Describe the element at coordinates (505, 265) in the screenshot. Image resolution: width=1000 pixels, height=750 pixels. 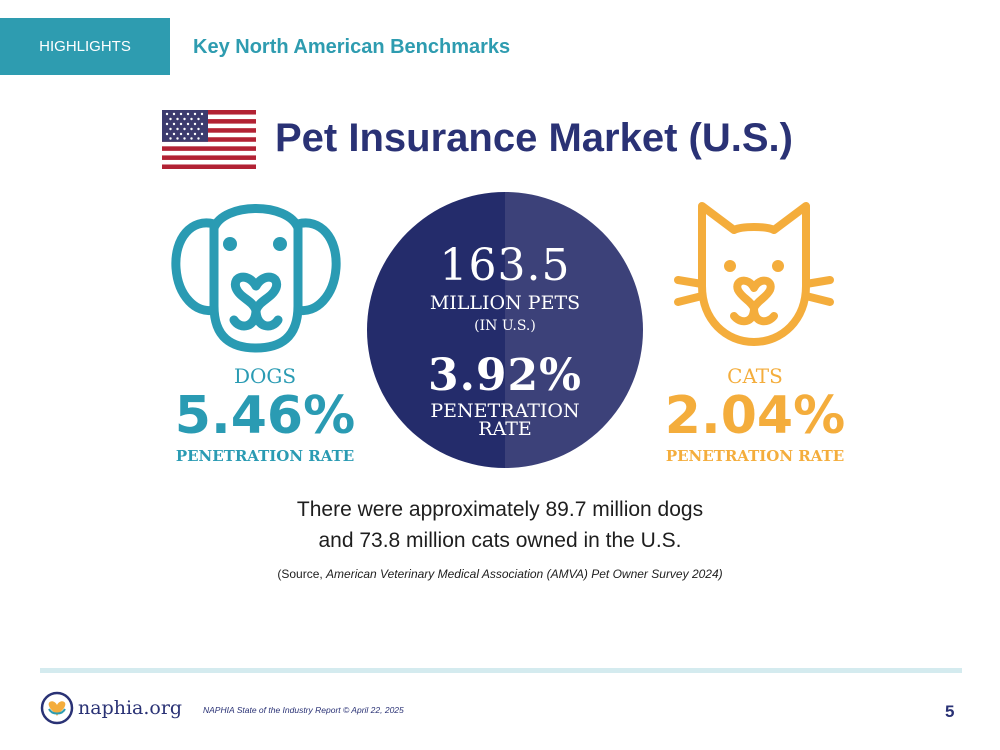
I see `pets-number: 163.5` at that location.